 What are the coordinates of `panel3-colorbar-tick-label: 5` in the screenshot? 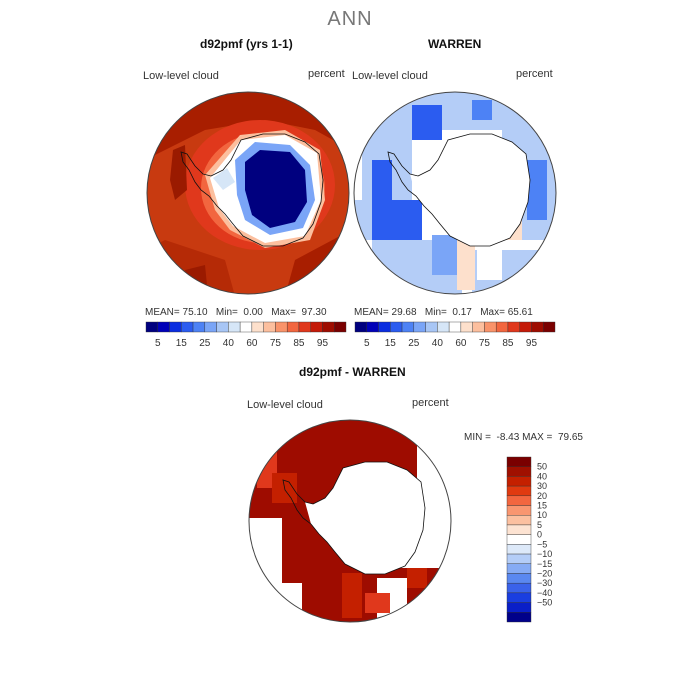 It's located at (539, 525).